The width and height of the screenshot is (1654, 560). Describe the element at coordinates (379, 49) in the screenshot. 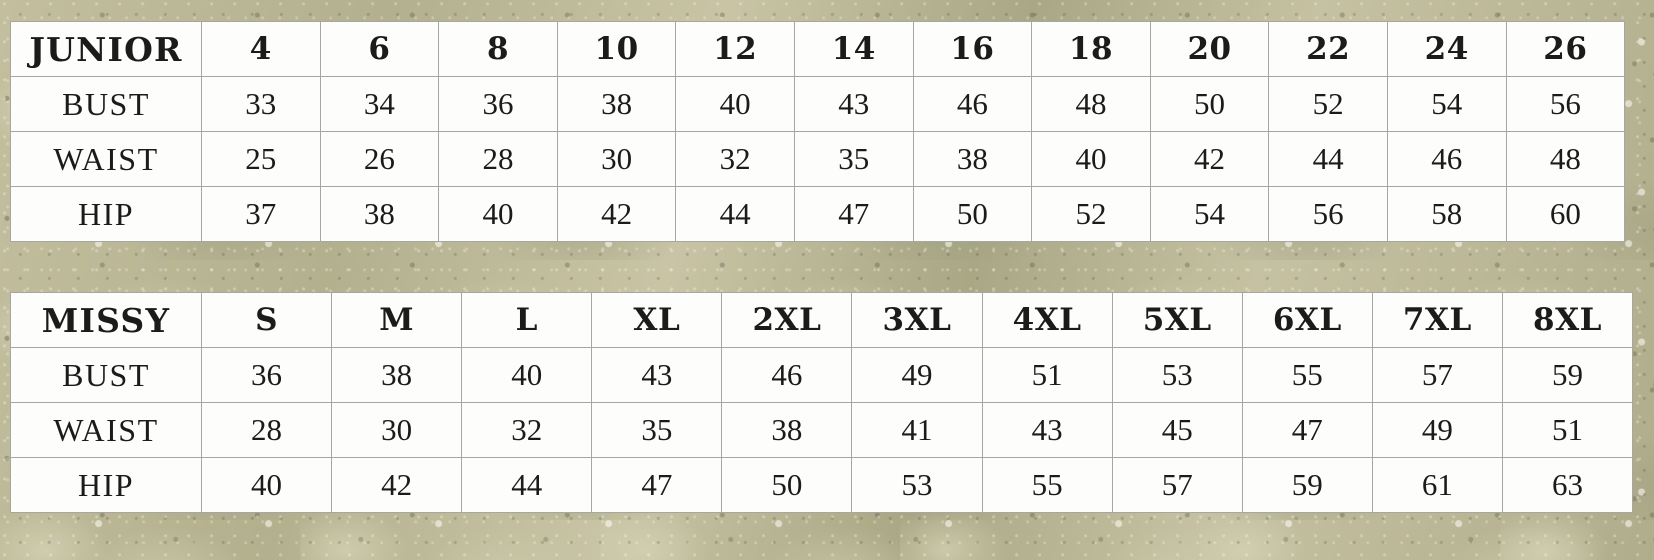

I see `junior-size-header: 6` at that location.